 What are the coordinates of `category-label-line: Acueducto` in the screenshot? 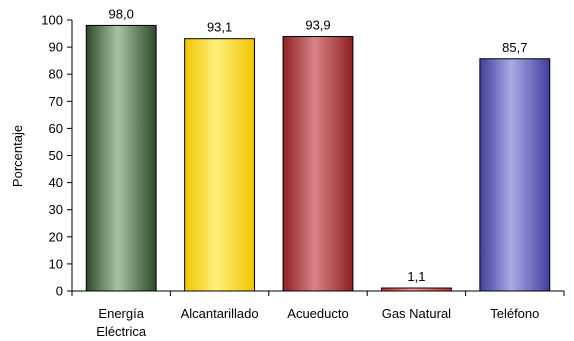 It's located at (317, 313).